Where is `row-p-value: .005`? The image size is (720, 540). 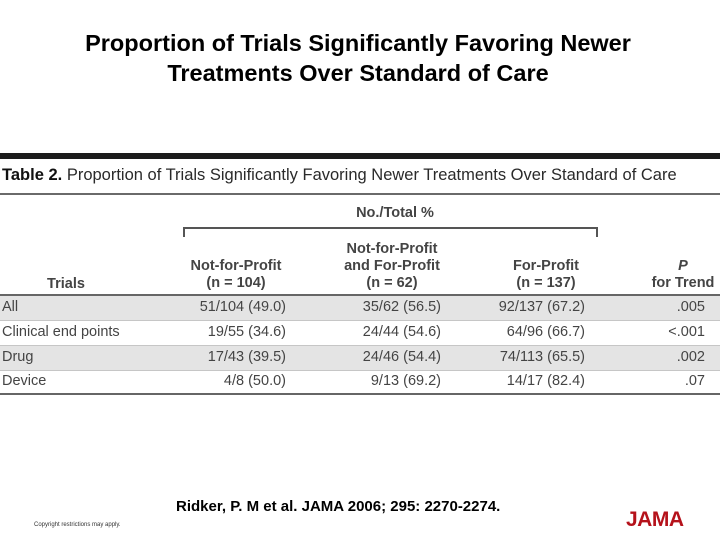
row-p-value: .005 is located at coordinates (690, 307).